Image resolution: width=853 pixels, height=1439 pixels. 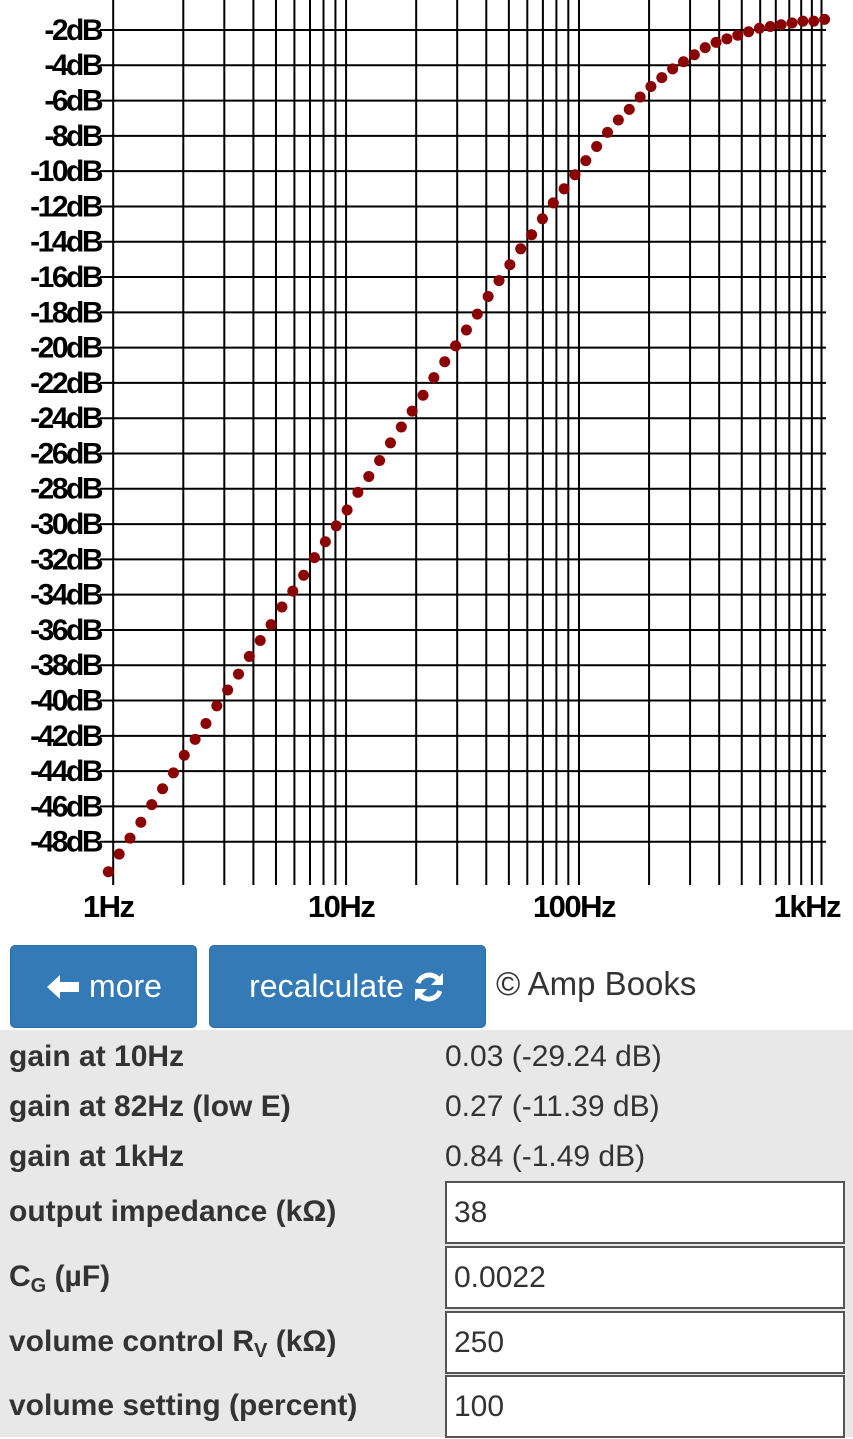 What do you see at coordinates (341, 906) in the screenshot?
I see `x-tick-label: 10Hz` at bounding box center [341, 906].